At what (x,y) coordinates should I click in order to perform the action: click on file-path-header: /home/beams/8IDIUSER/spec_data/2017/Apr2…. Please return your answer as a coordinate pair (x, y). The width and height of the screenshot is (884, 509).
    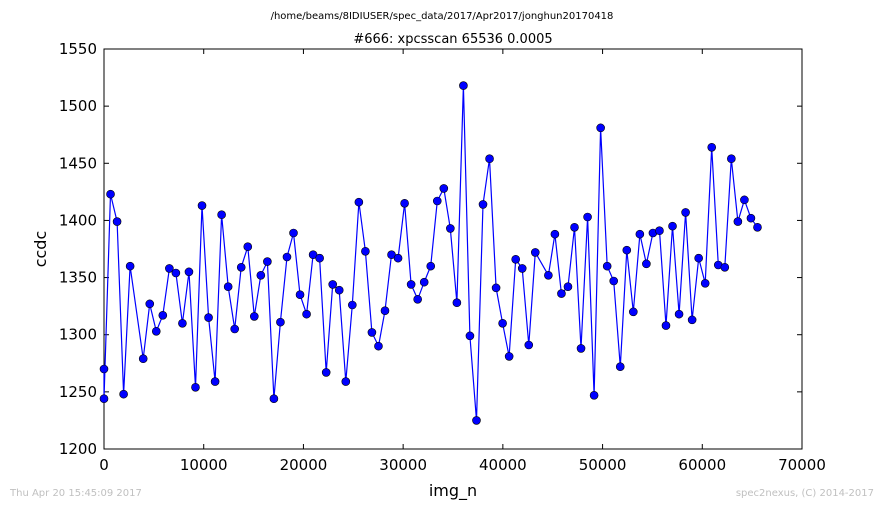
    Looking at the image, I should click on (442, 16).